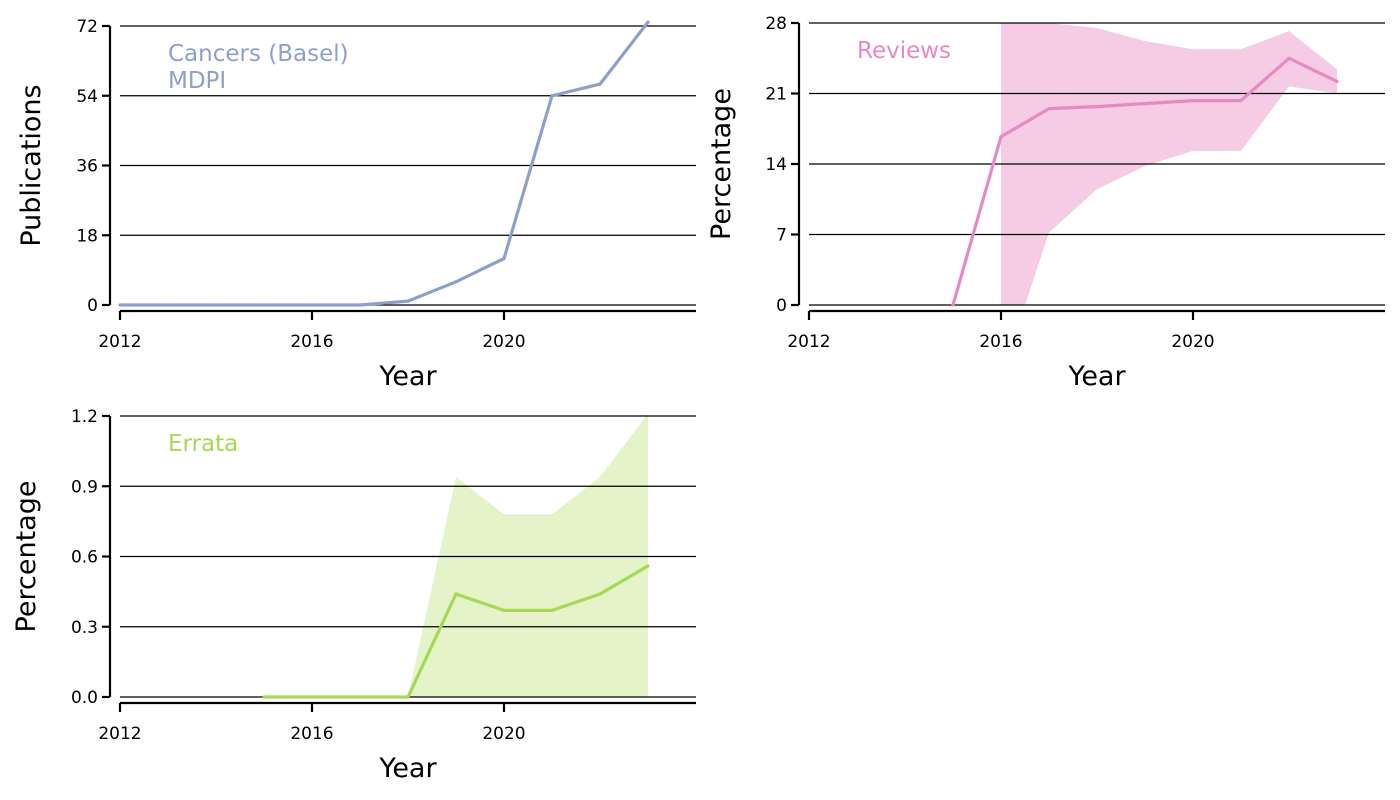 This screenshot has width=1400, height=800. What do you see at coordinates (776, 165) in the screenshot?
I see `y-tick-label: 14` at bounding box center [776, 165].